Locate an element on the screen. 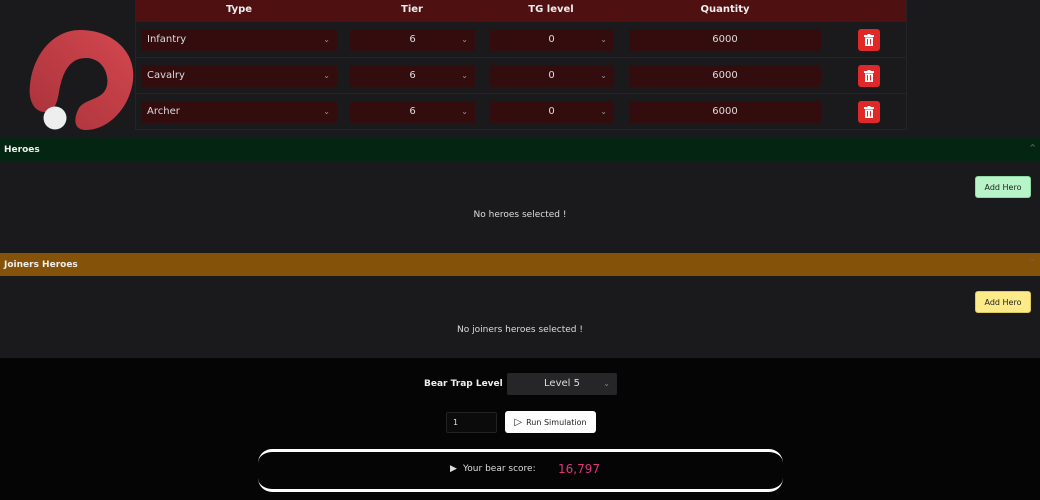  type-value: Infantry is located at coordinates (167, 39).